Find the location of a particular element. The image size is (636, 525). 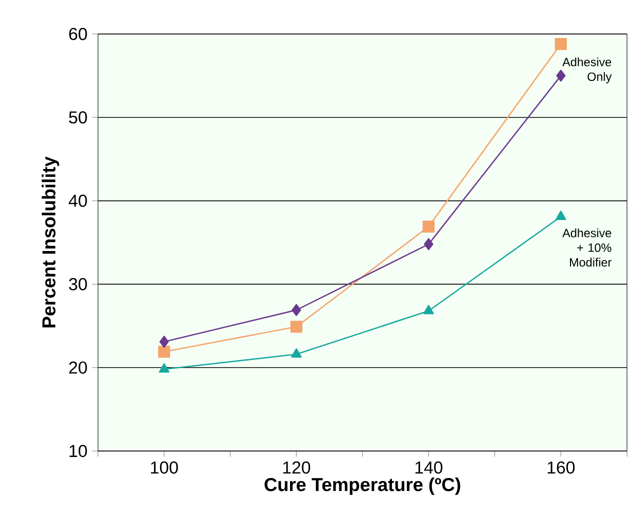

y-axis-title: Percent Insolubility is located at coordinates (51, 242).